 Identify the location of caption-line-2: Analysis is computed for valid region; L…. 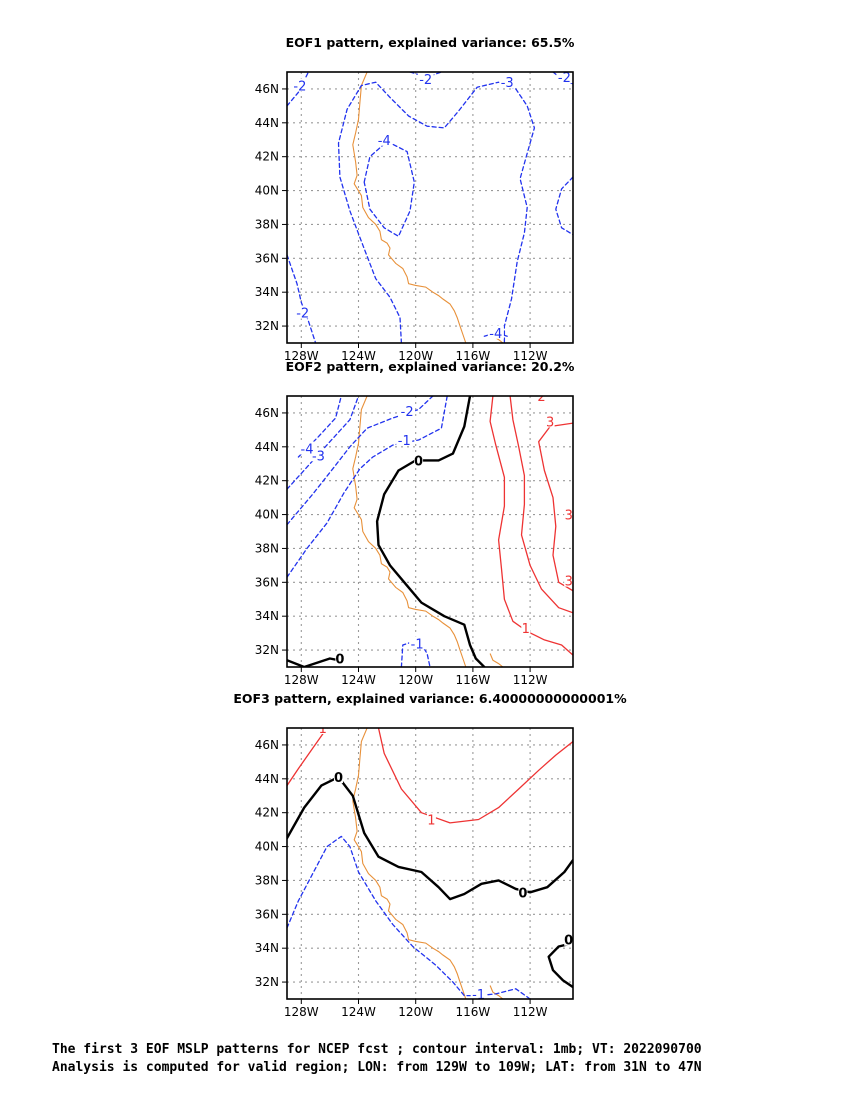
(377, 1067).